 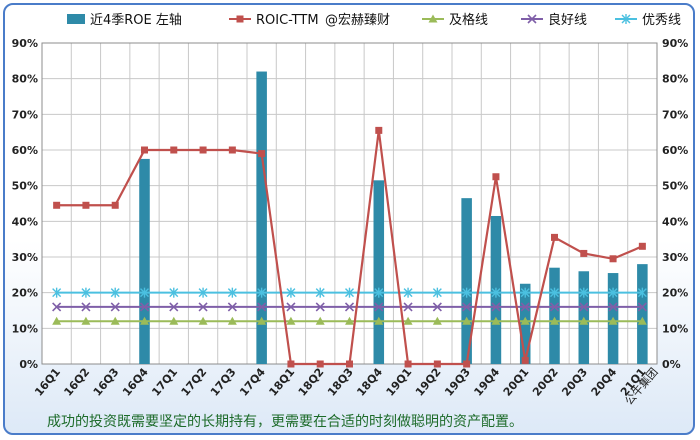 I want to click on x-tick-label: 20Q3, so click(x=574, y=382).